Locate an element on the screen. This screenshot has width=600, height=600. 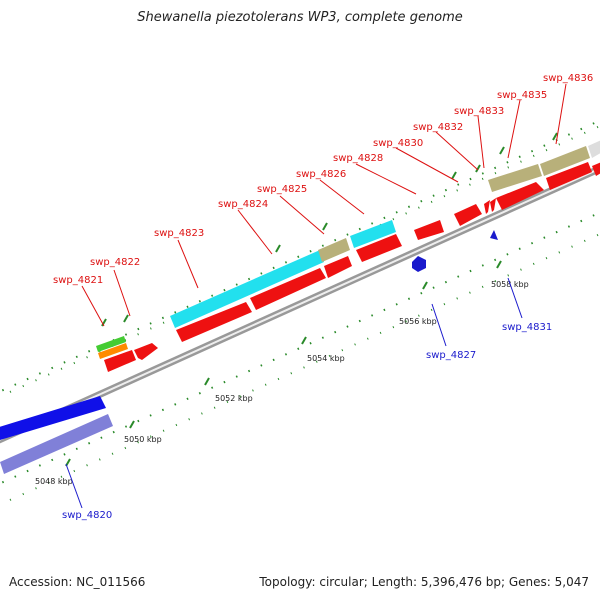
gene-label: swp_4821 is located at coordinates (78, 280).